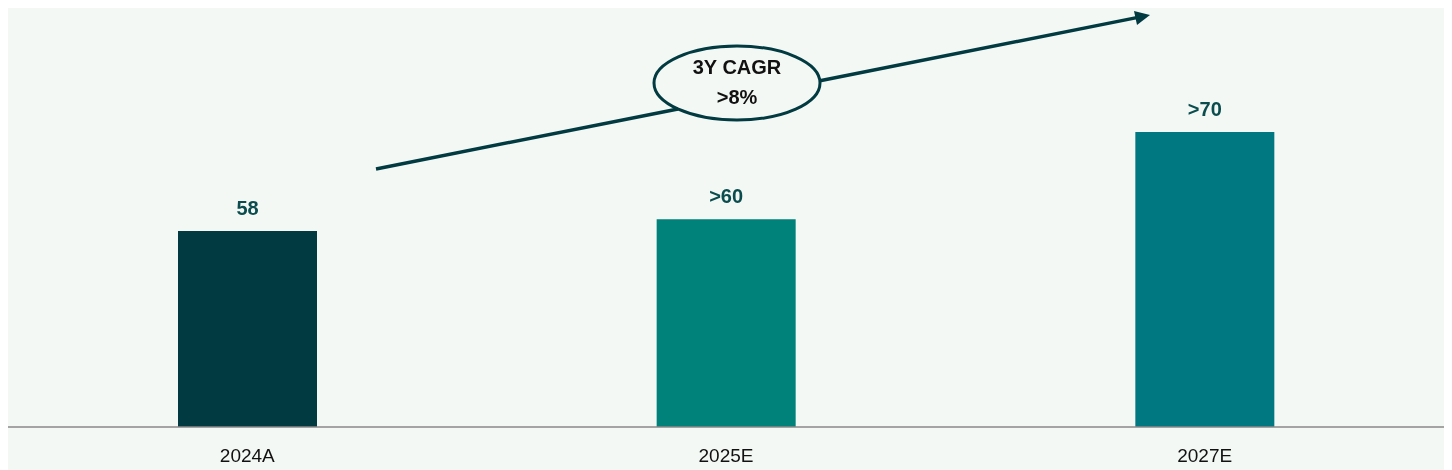  Describe the element at coordinates (1204, 109) in the screenshot. I see `data-label: >70` at that location.